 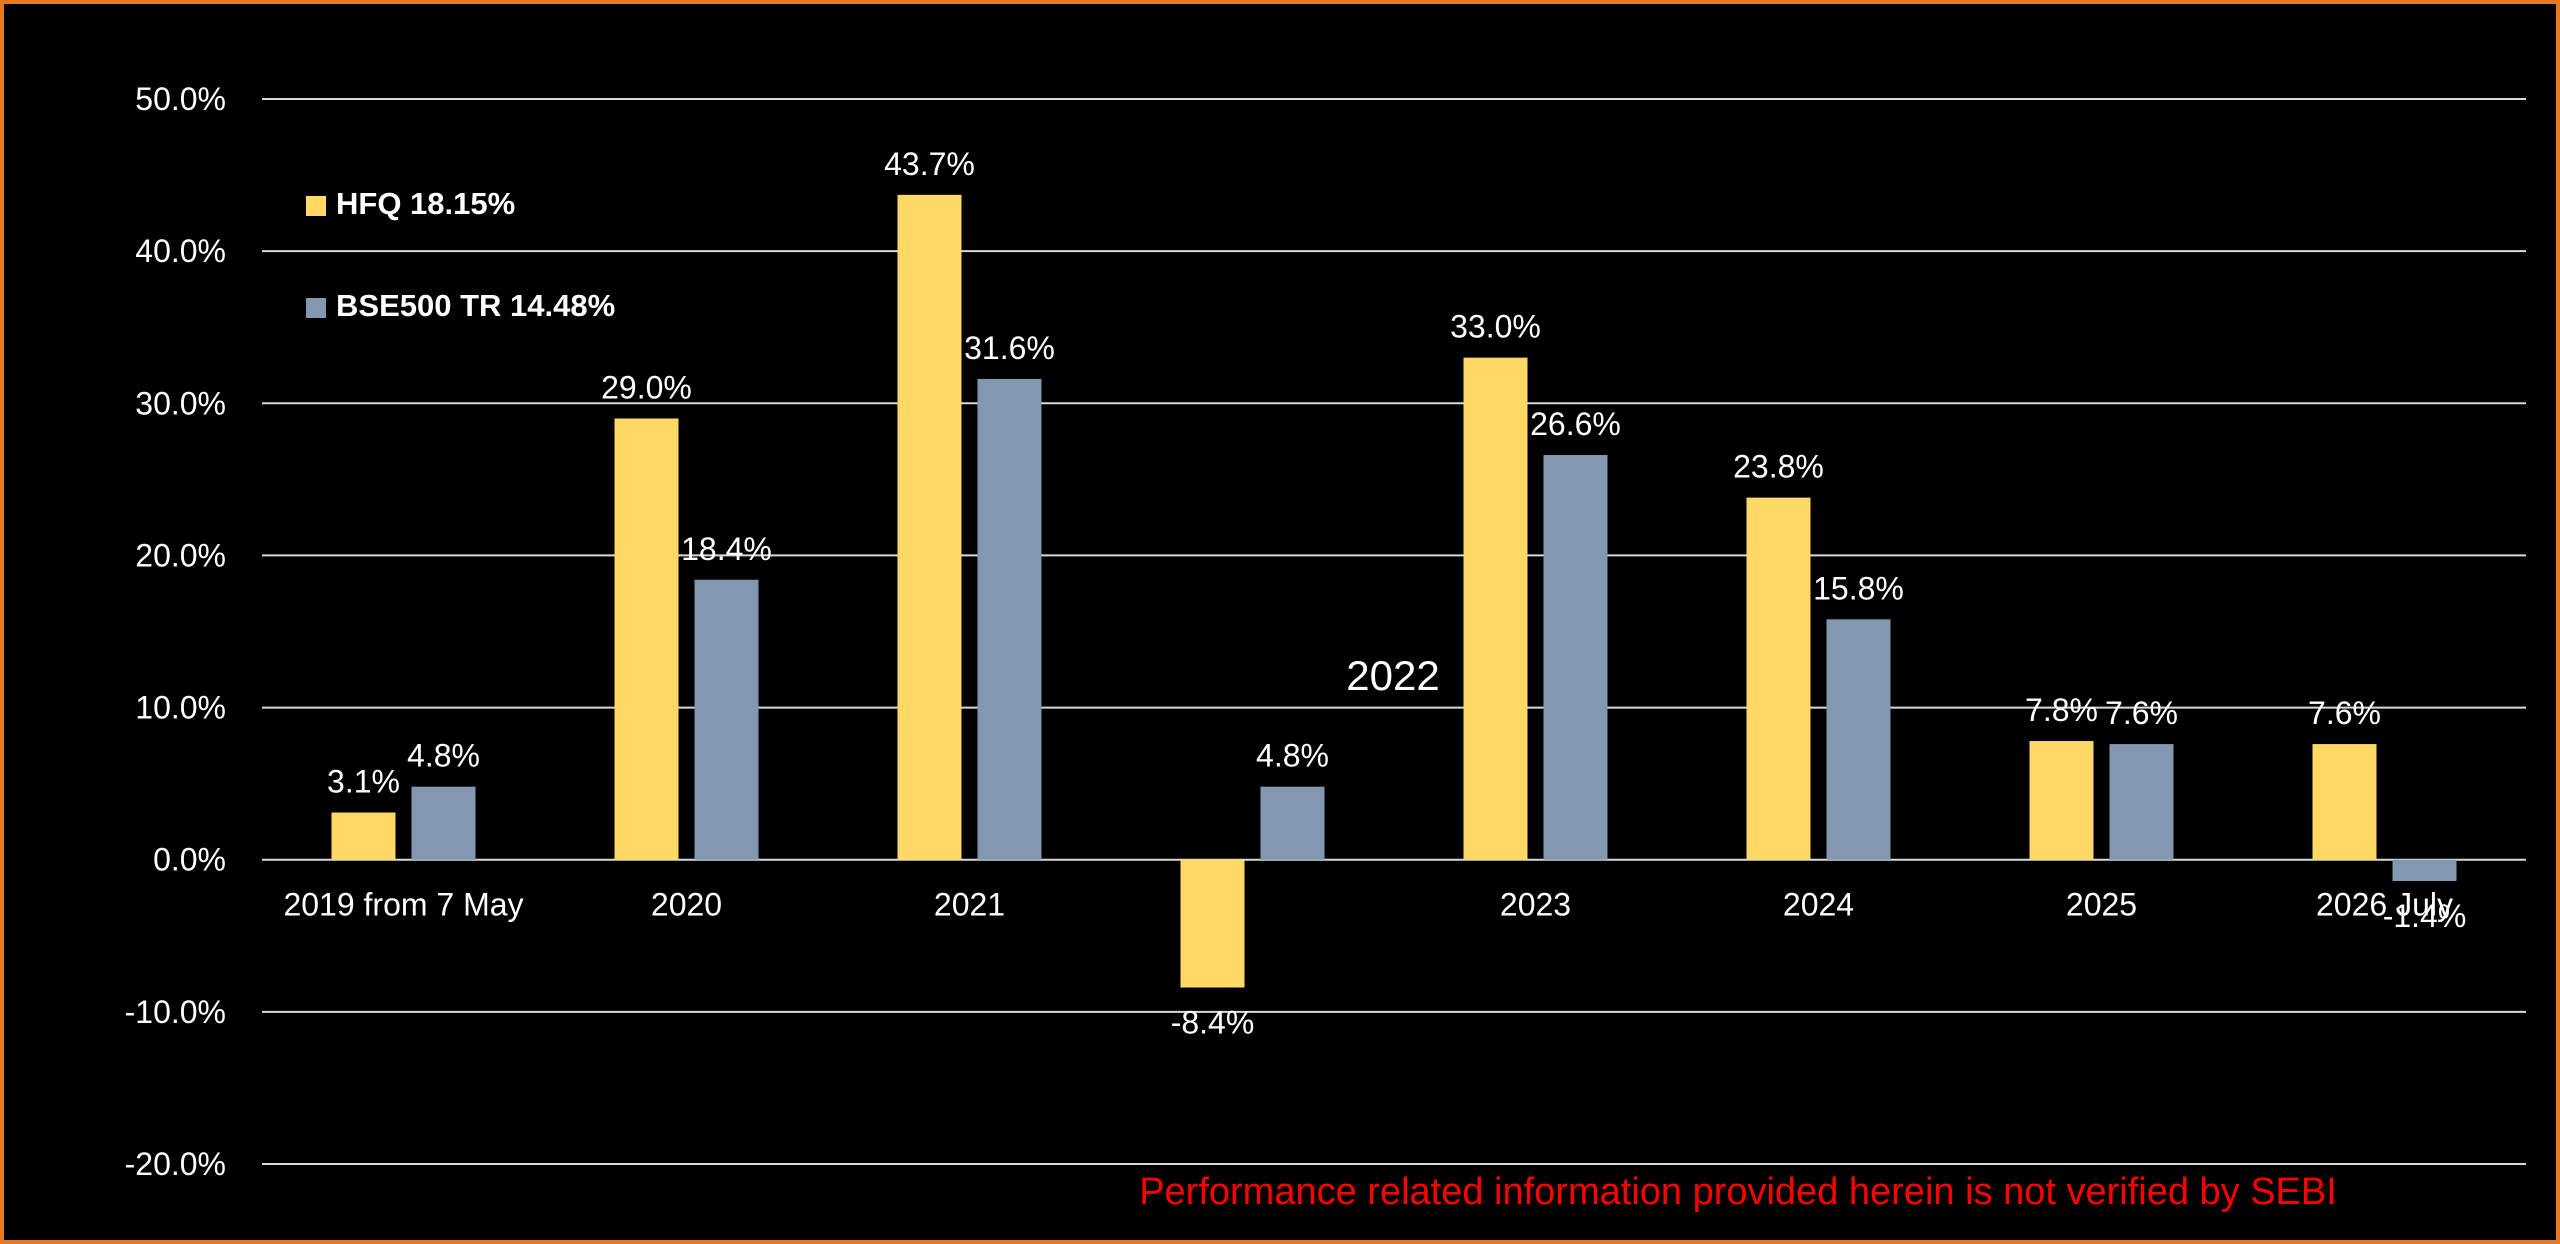 I want to click on x-category-label: 2024, so click(x=1818, y=905).